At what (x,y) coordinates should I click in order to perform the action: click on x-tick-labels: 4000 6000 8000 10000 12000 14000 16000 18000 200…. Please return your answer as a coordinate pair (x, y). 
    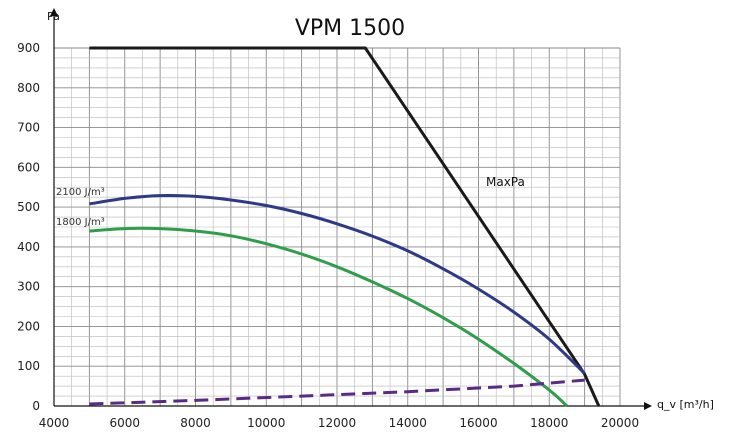
    Looking at the image, I should click on (339, 423).